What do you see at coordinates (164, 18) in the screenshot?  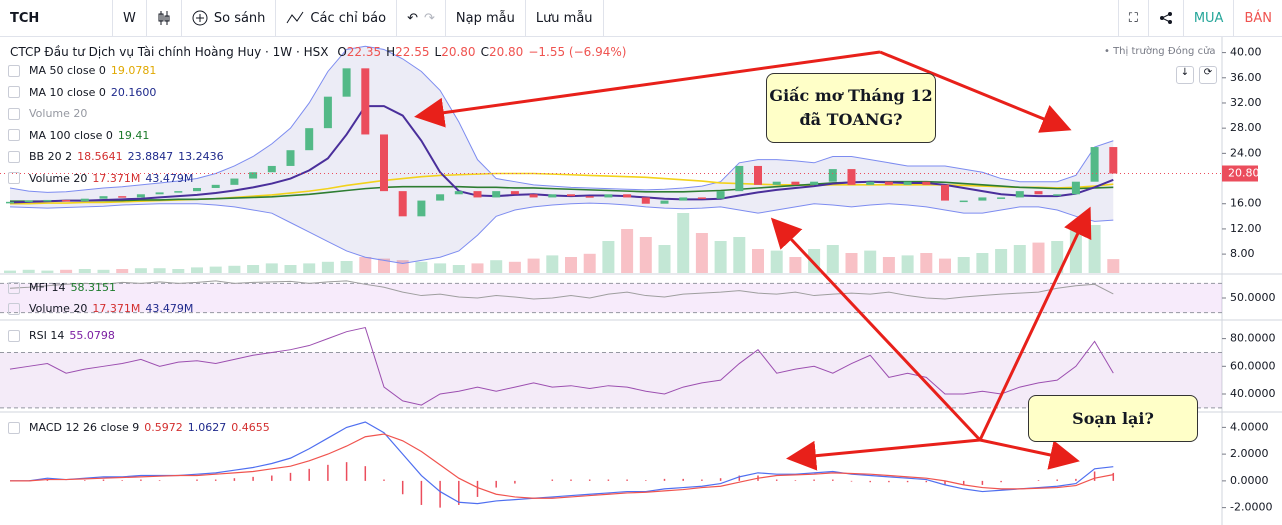 I see `chart-style` at bounding box center [164, 18].